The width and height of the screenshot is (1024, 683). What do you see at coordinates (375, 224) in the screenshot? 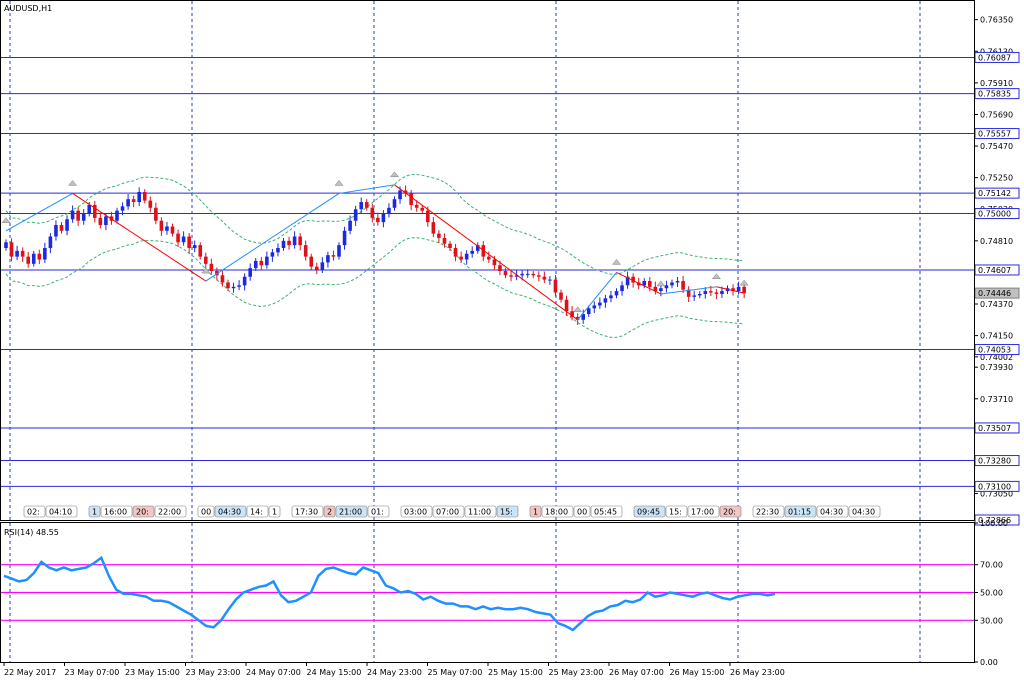
I see `upper-envelope` at bounding box center [375, 224].